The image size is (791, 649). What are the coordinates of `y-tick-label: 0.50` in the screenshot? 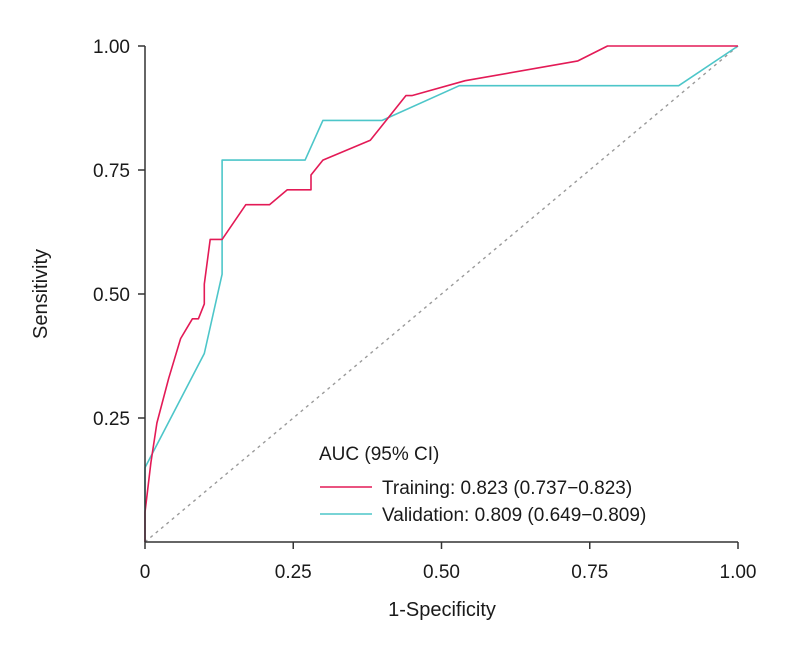 It's located at (111, 295).